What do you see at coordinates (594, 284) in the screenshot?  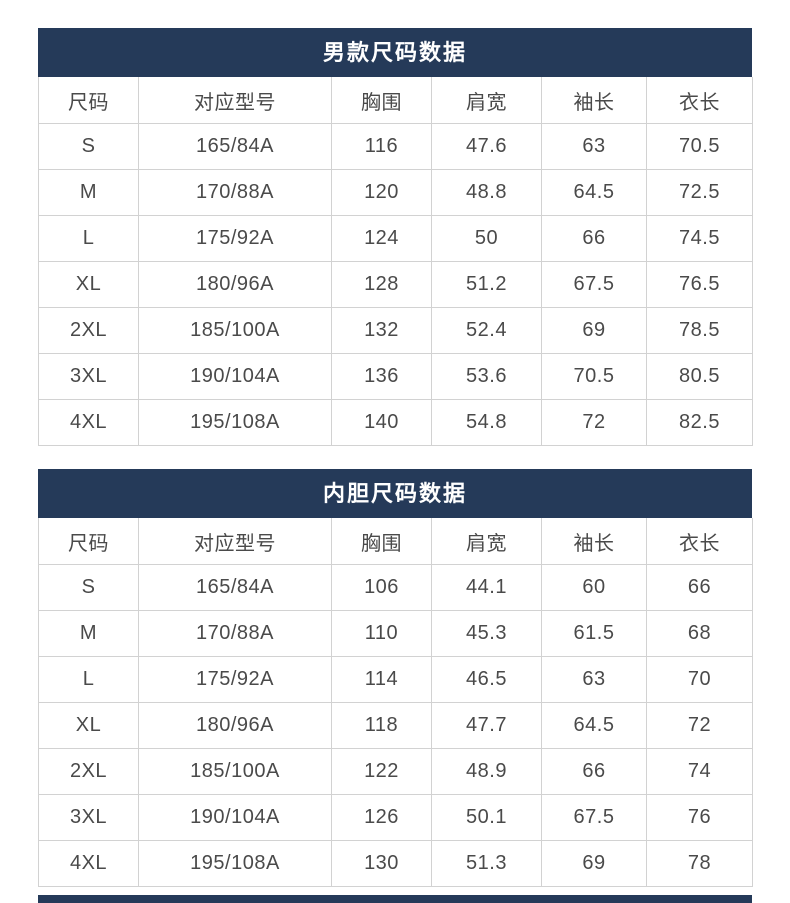 I see `value-cell: 67.5` at bounding box center [594, 284].